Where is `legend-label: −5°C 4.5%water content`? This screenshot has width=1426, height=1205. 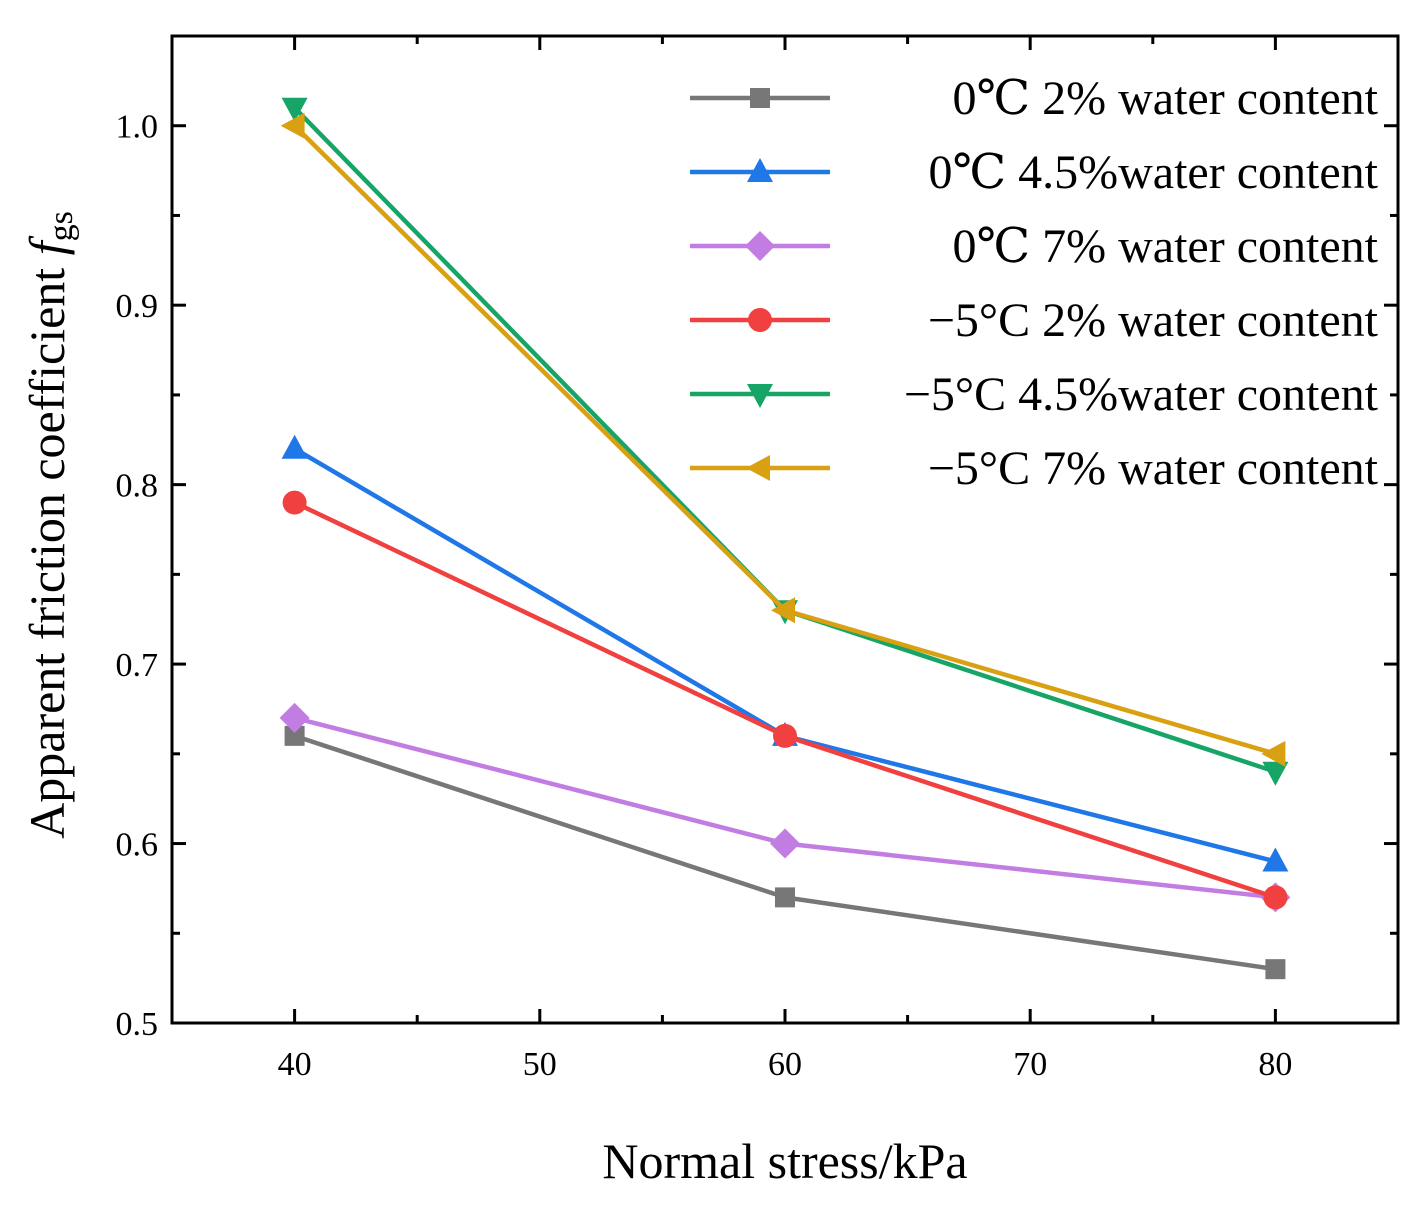
legend-label: −5°C 4.5%water content is located at coordinates (1141, 394).